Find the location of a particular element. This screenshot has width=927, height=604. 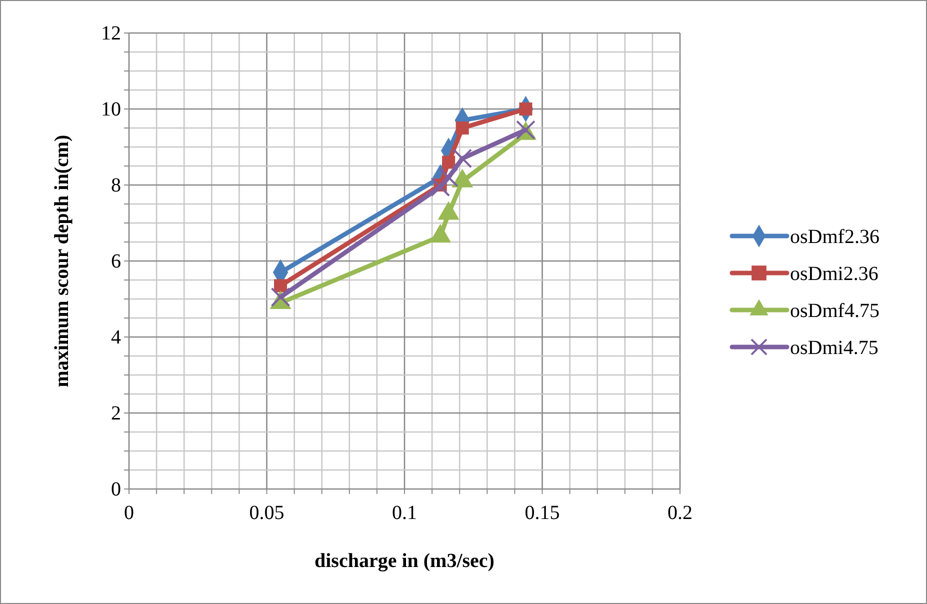

legend-label: osDmf2.36 is located at coordinates (835, 237).